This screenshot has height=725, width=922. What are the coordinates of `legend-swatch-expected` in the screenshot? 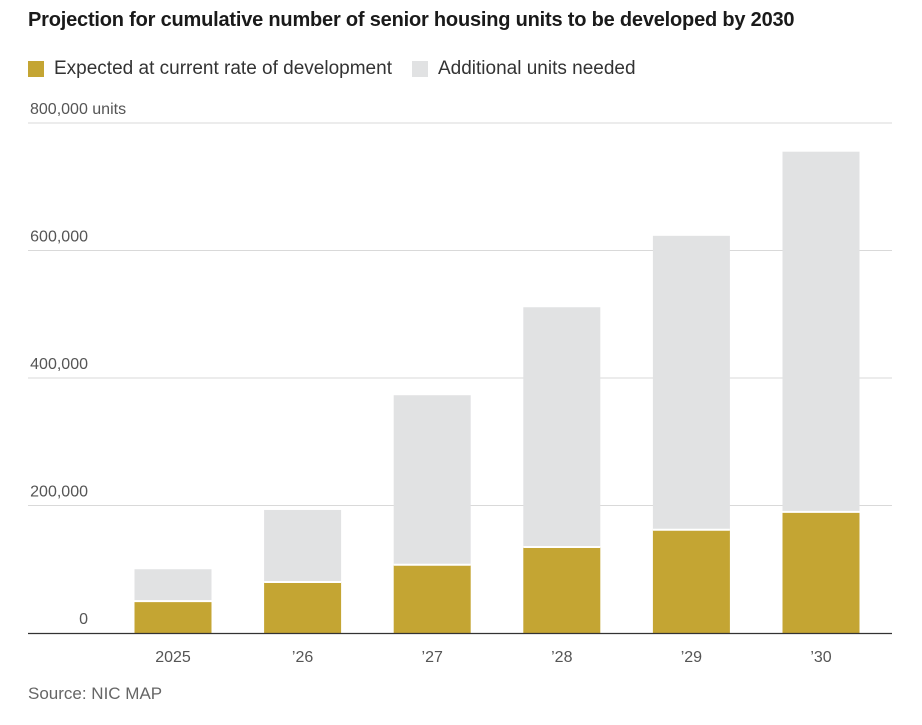 It's located at (36, 69).